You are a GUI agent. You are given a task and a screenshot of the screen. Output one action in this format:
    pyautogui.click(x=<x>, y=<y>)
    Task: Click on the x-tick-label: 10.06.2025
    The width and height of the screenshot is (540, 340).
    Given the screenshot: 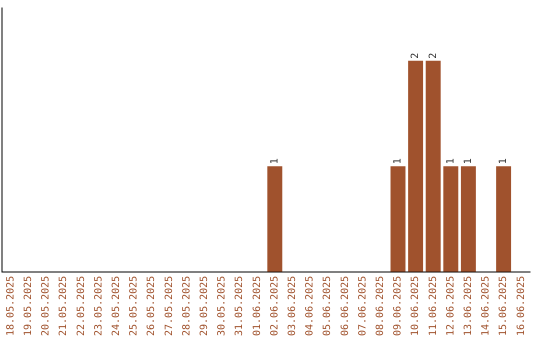 What is the action you would take?
    pyautogui.click(x=416, y=306)
    